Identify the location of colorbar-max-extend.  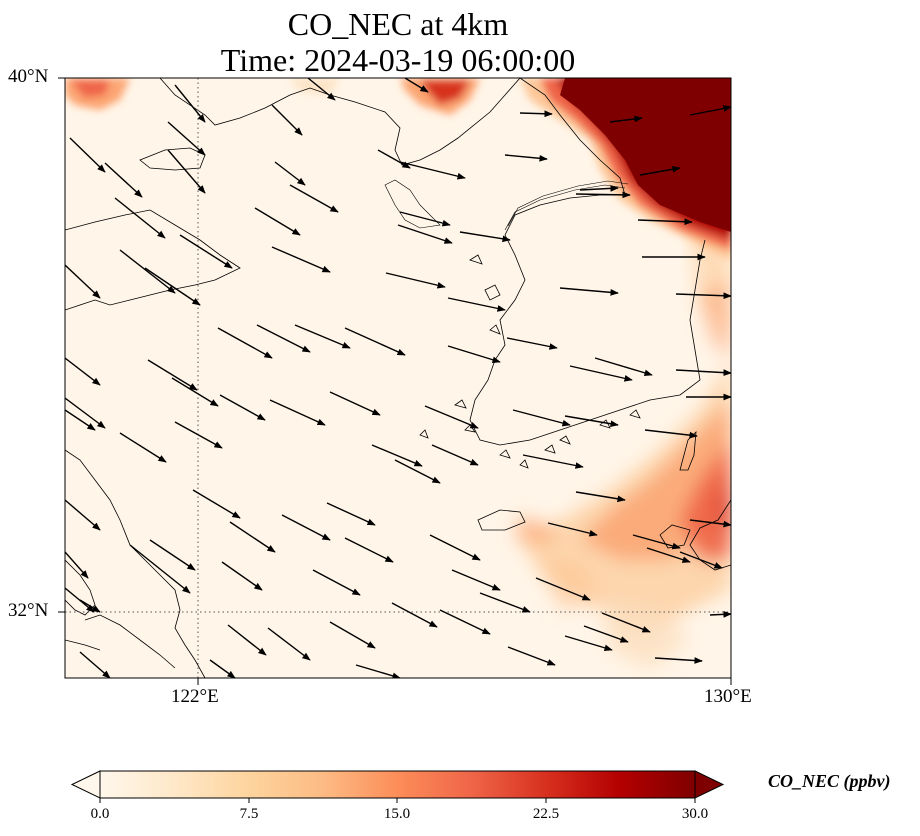
(709, 784).